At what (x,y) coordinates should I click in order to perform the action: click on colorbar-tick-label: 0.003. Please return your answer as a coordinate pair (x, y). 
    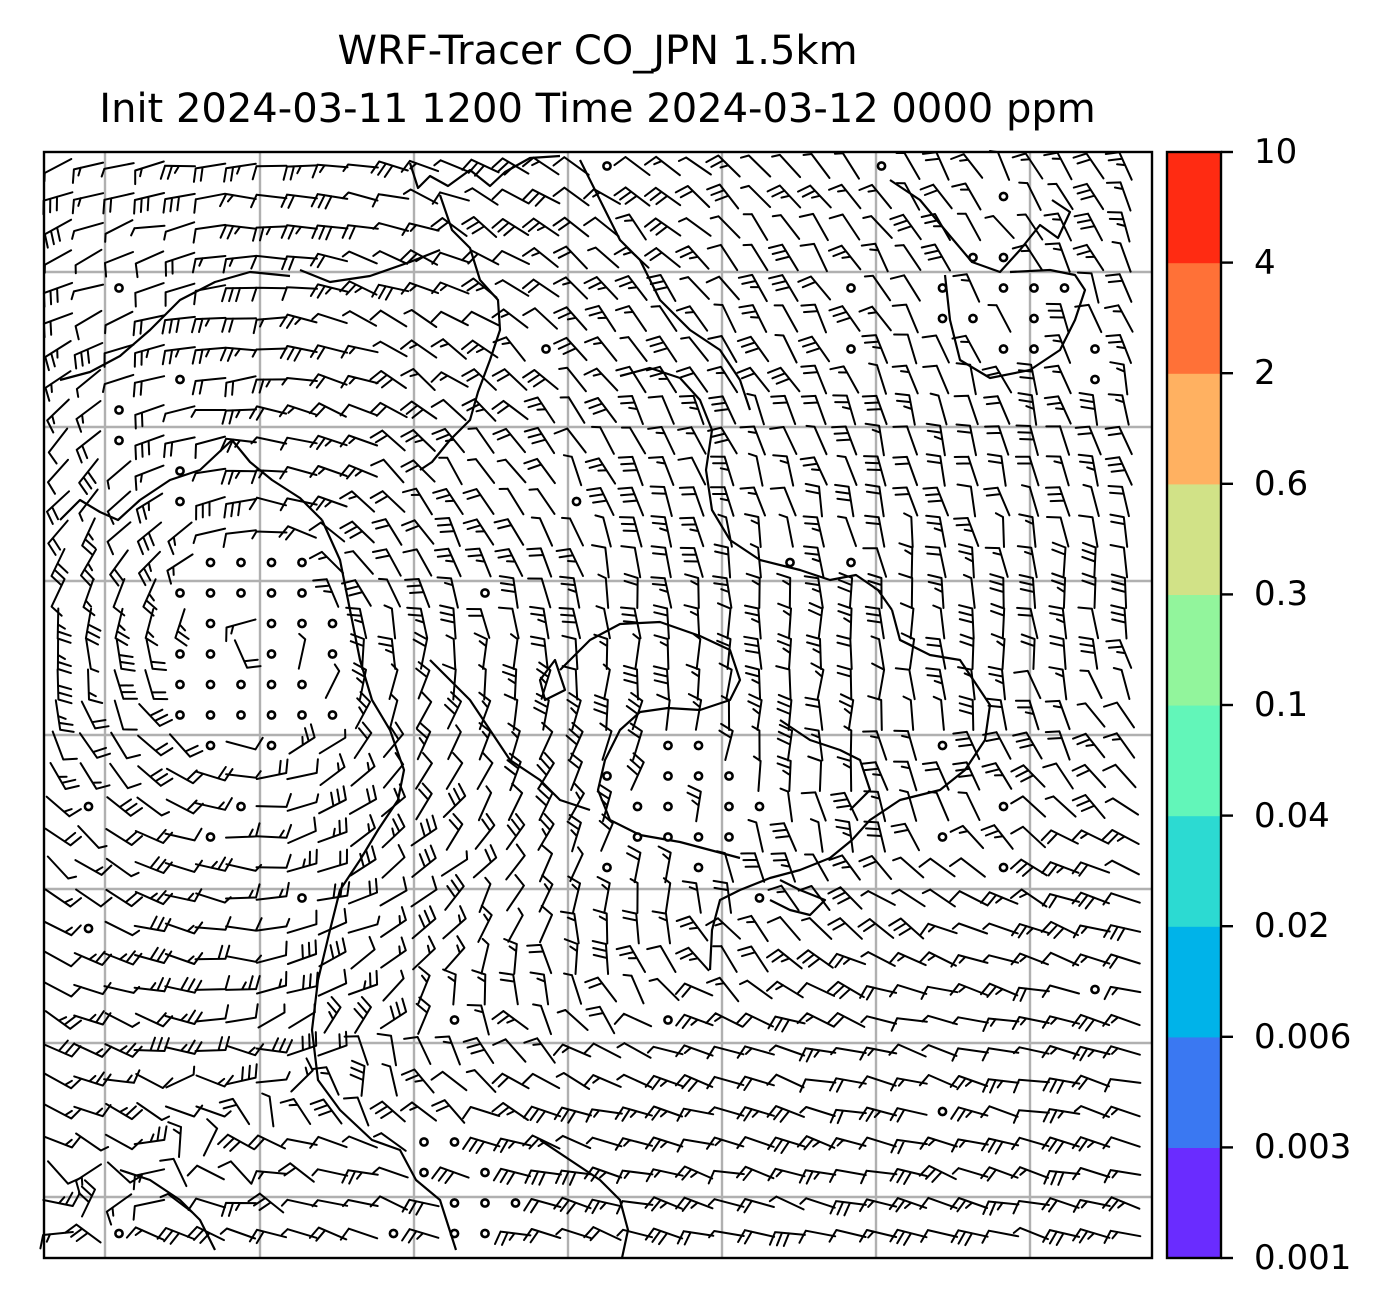
    Looking at the image, I should click on (1303, 1147).